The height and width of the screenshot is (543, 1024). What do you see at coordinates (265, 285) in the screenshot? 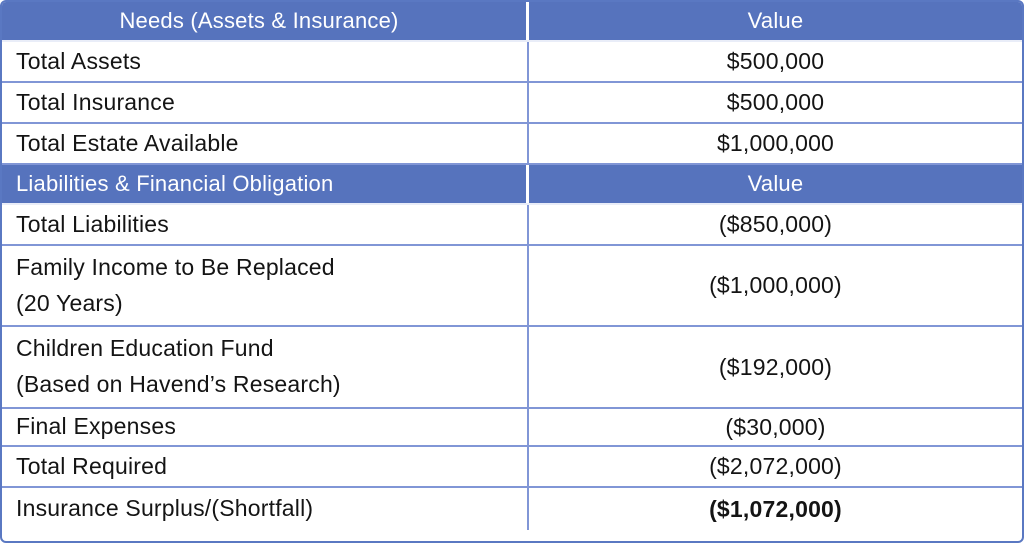
I see `row-label: Family Income to Be Replaced (20 Years)` at bounding box center [265, 285].